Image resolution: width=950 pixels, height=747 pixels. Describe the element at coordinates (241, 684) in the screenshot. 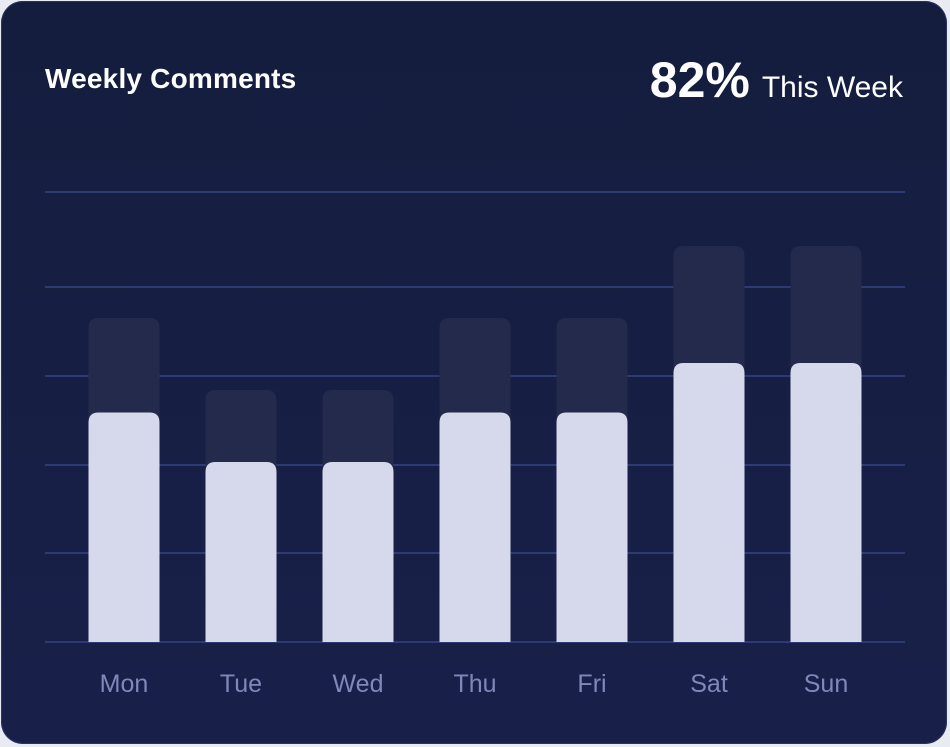

I see `tick-label-tue: Tue` at that location.